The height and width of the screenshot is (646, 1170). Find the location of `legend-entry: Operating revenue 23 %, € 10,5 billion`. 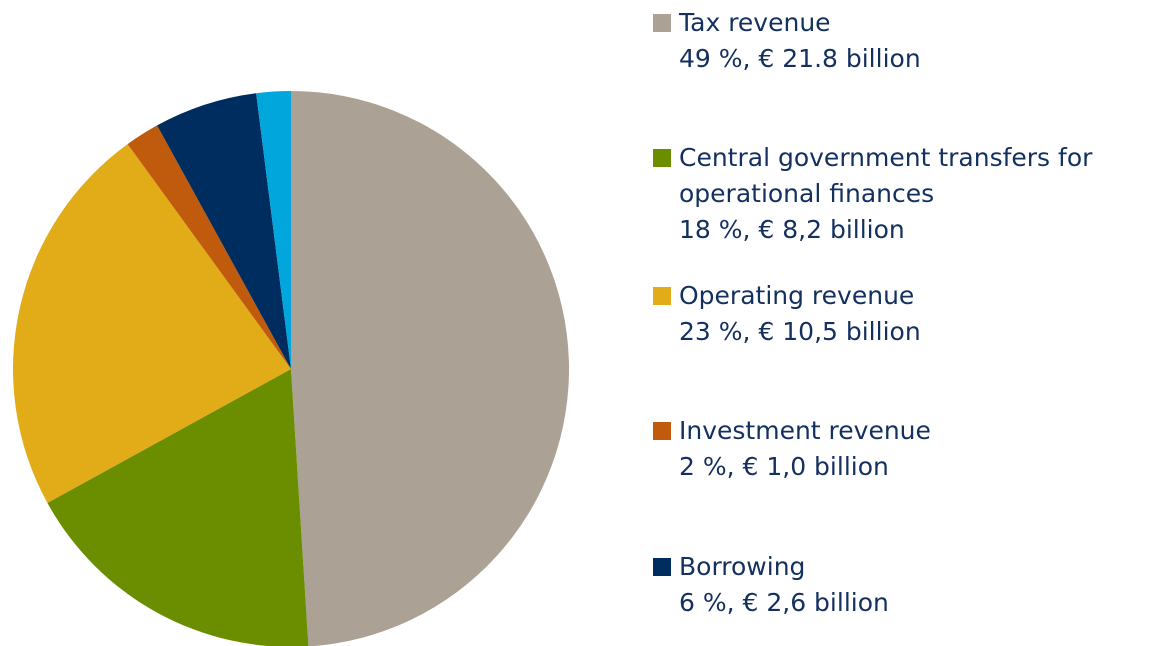

legend-entry: Operating revenue 23 %, € 10,5 billion is located at coordinates (908, 314).